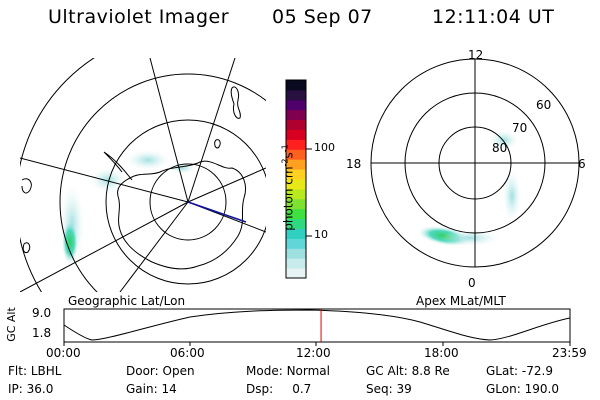 The width and height of the screenshot is (600, 400). I want to click on time-label: 12:11:04 UT, so click(493, 17).